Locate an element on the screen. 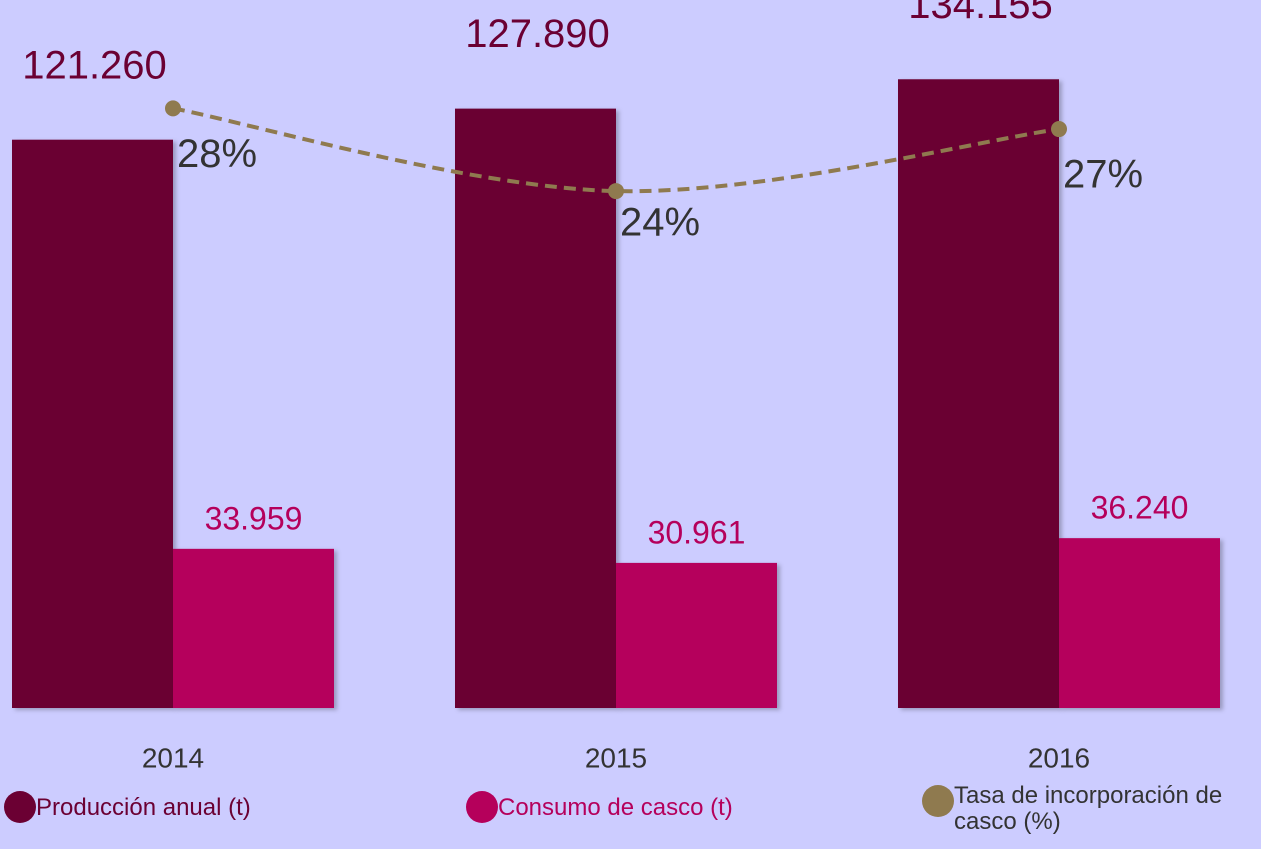 The height and width of the screenshot is (849, 1261). x-tick-label: 2016 is located at coordinates (1059, 757).